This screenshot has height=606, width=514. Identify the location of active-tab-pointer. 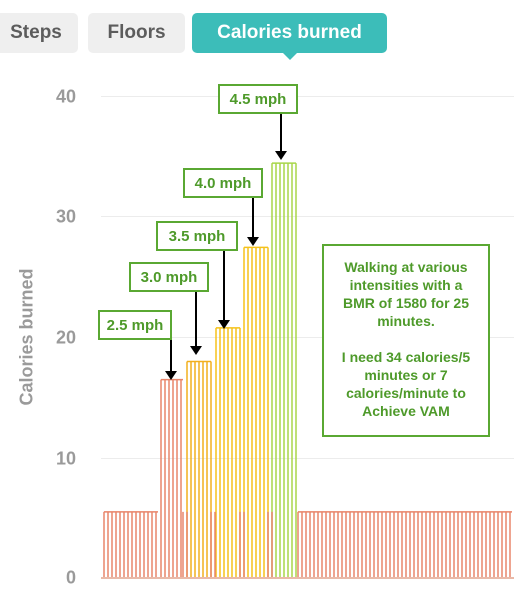
(290, 56).